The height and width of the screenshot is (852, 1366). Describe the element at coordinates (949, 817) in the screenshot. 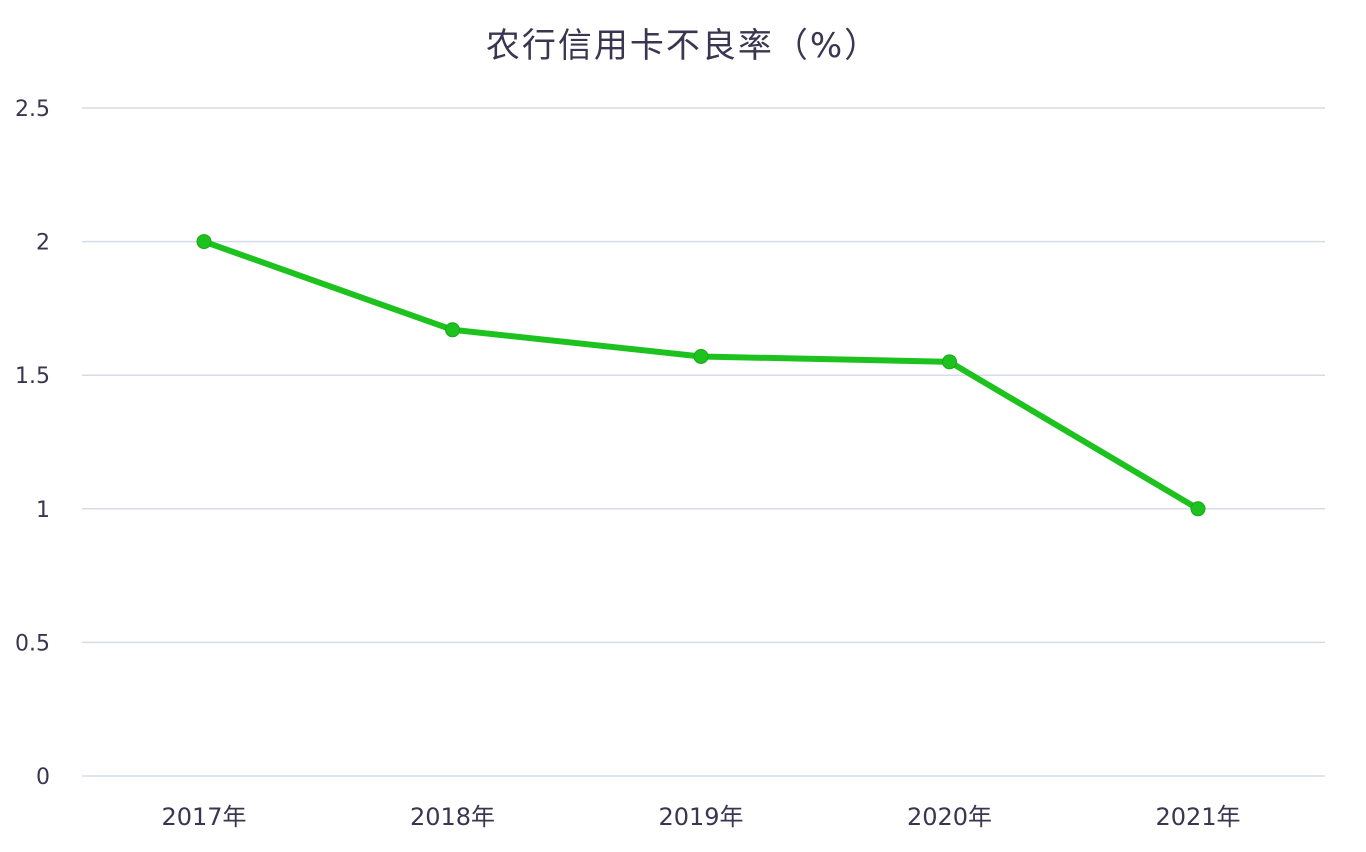

I see `x-tick-label: 2020年` at that location.